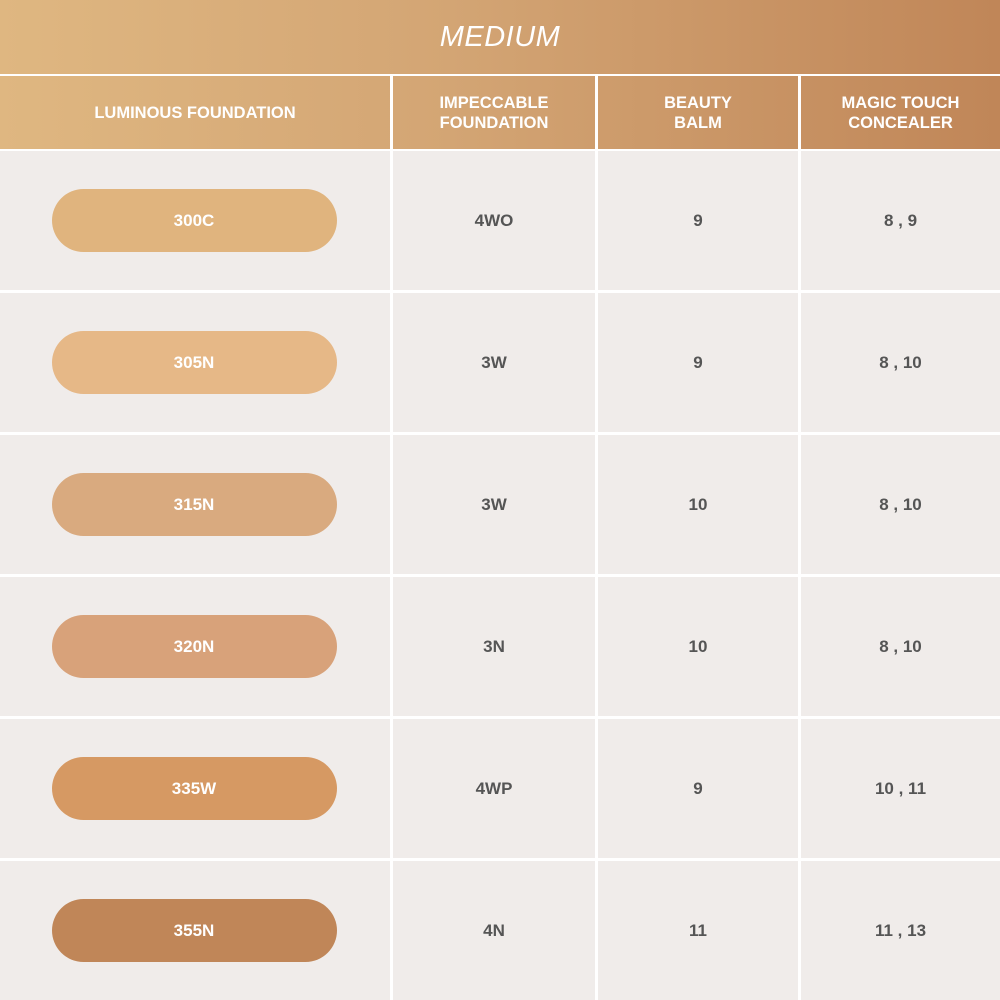 This screenshot has width=1000, height=1000. Describe the element at coordinates (698, 112) in the screenshot. I see `header-beauty-balm: BEAUTY BALM` at that location.